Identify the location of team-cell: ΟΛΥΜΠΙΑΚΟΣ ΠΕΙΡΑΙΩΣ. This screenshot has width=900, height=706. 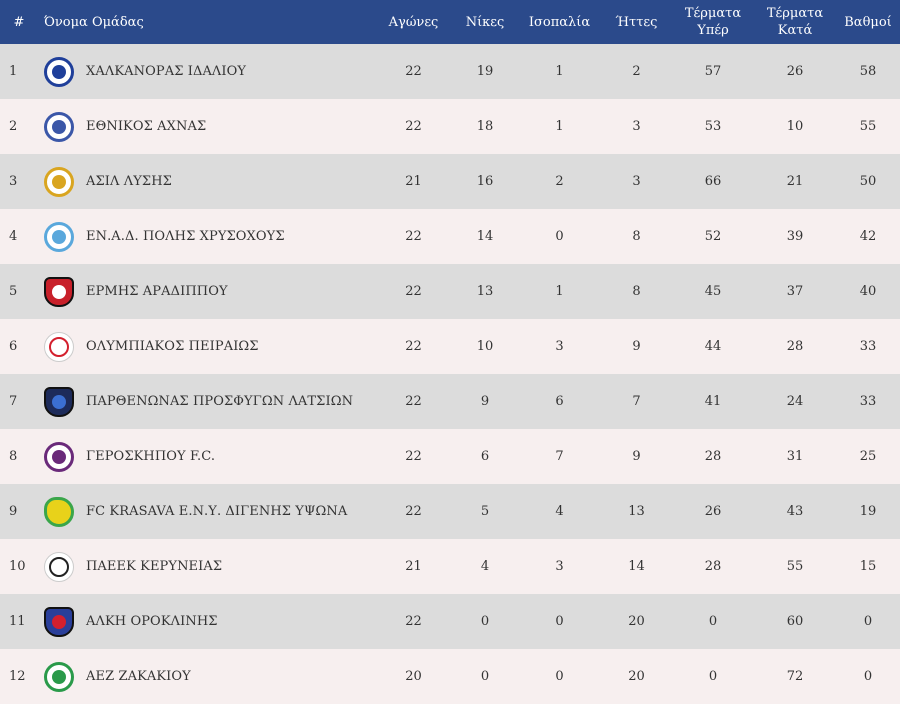
(206, 346).